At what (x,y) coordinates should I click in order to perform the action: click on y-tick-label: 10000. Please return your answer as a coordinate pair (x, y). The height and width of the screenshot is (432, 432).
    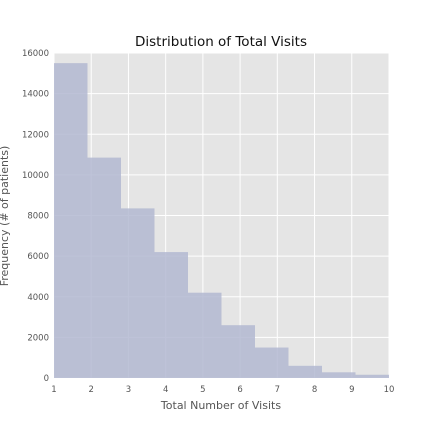
    Looking at the image, I should click on (35, 176).